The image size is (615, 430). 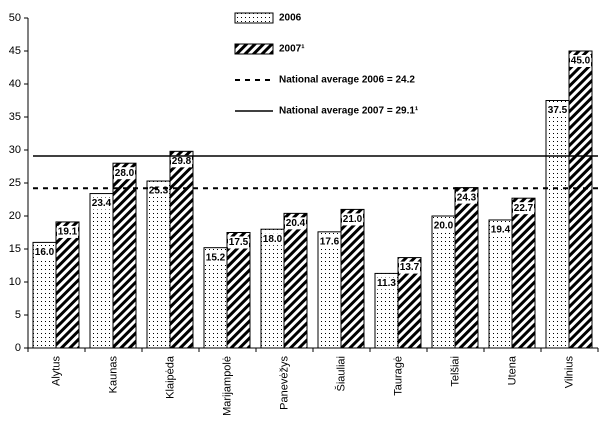 What do you see at coordinates (284, 383) in the screenshot?
I see `x-tick-label: Panevėžys` at bounding box center [284, 383].